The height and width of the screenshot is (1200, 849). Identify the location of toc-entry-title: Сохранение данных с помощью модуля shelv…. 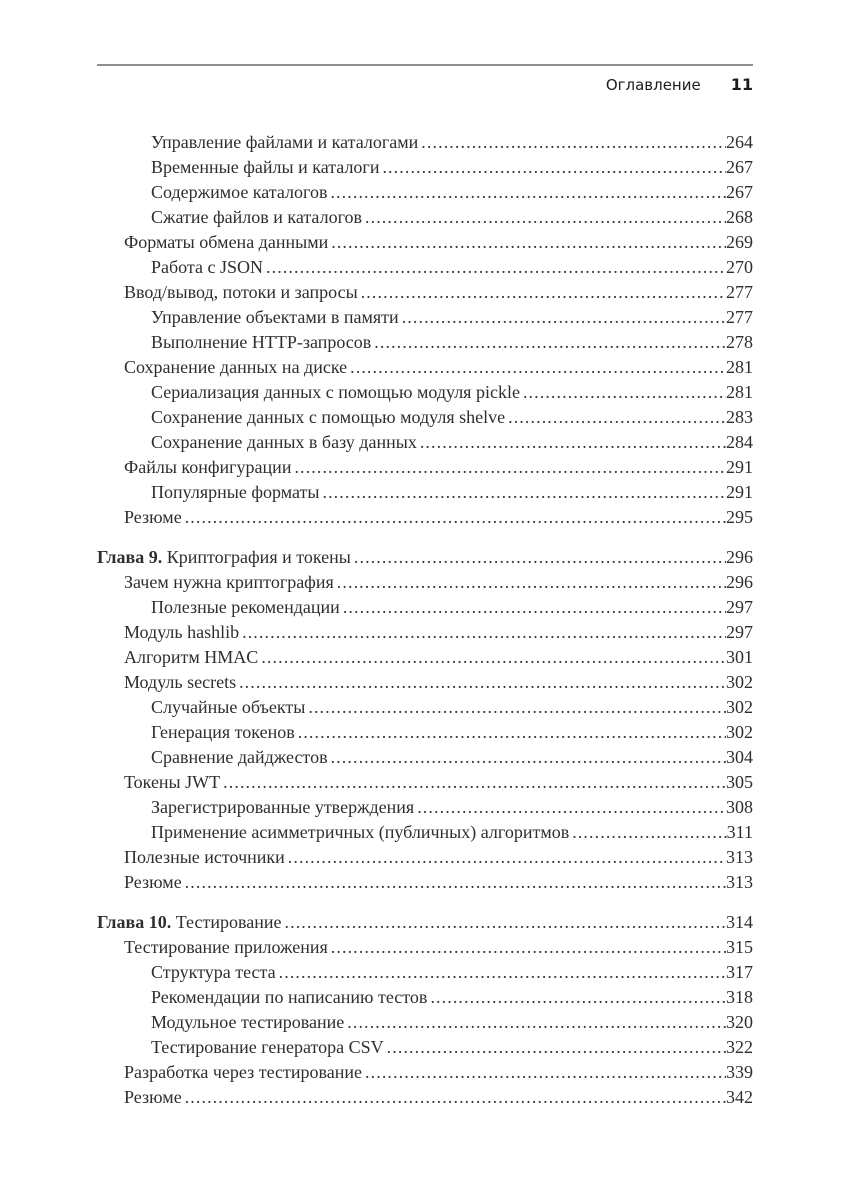
(328, 417).